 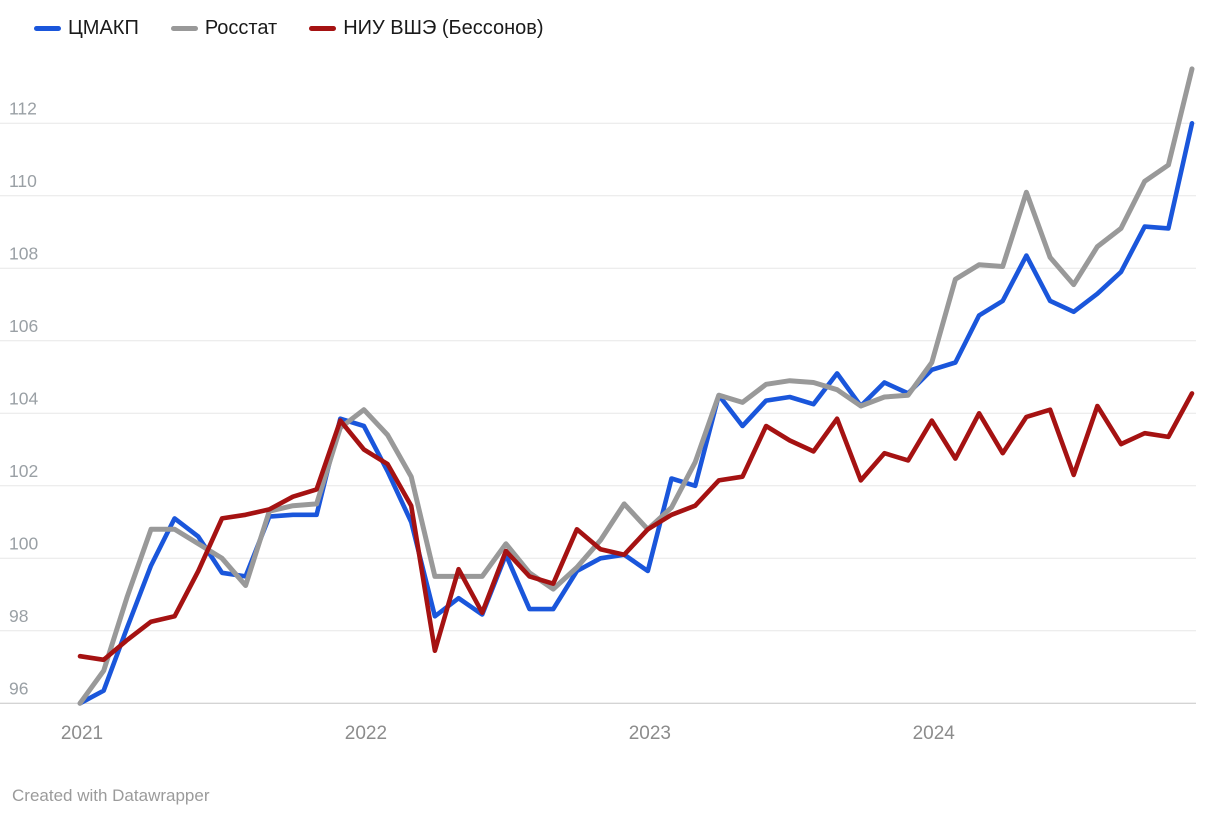 What do you see at coordinates (111, 795) in the screenshot?
I see `datawrapper-credit: Created with Datawrapper` at bounding box center [111, 795].